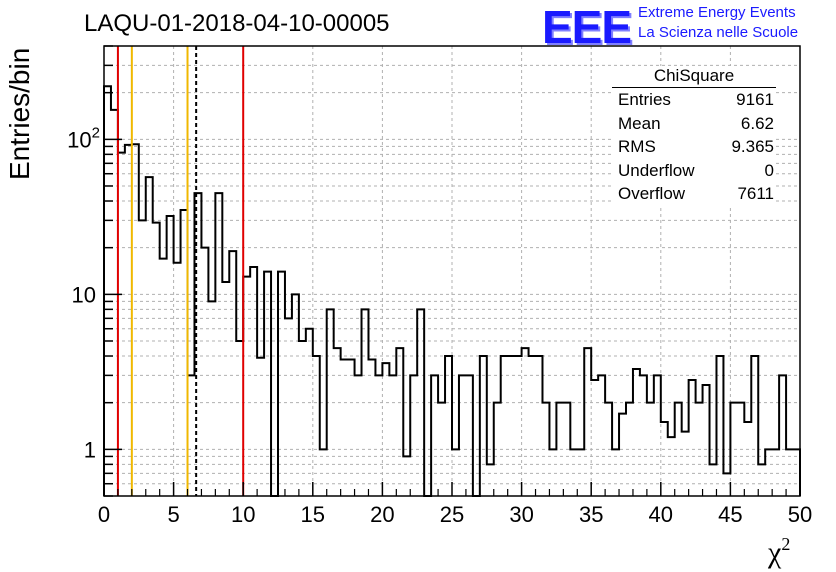 This screenshot has width=836, height=572. What do you see at coordinates (94, 271) in the screenshot?
I see `y-axis: 1 10 102` at bounding box center [94, 271].